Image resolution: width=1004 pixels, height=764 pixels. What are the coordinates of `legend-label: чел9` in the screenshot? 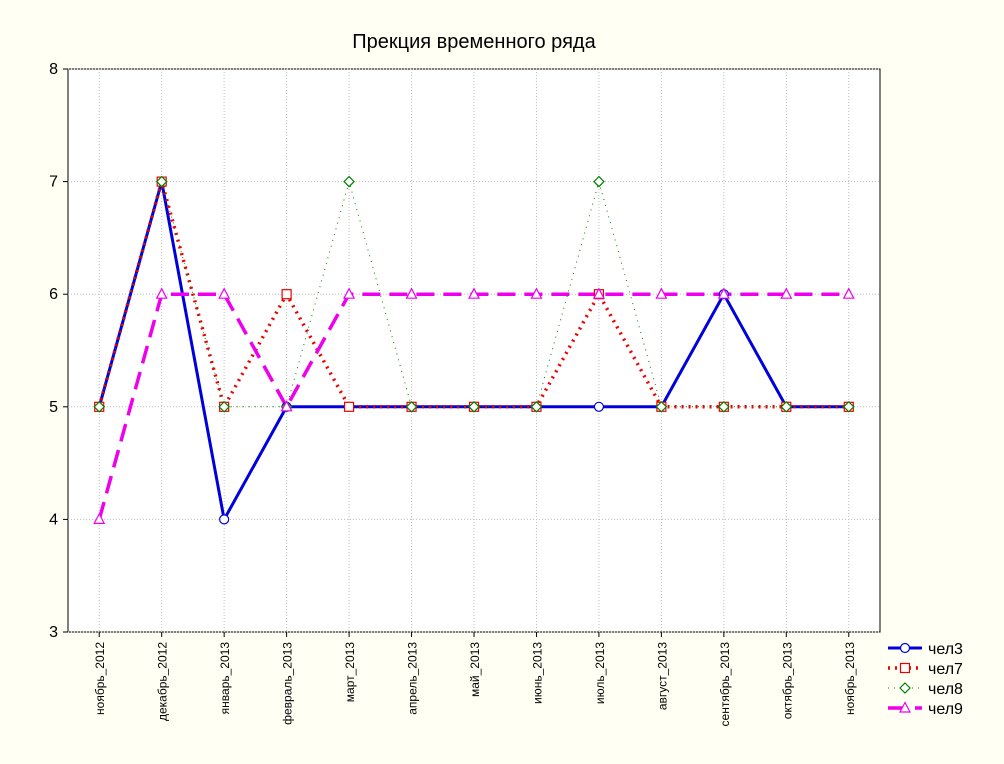 It's located at (945, 709).